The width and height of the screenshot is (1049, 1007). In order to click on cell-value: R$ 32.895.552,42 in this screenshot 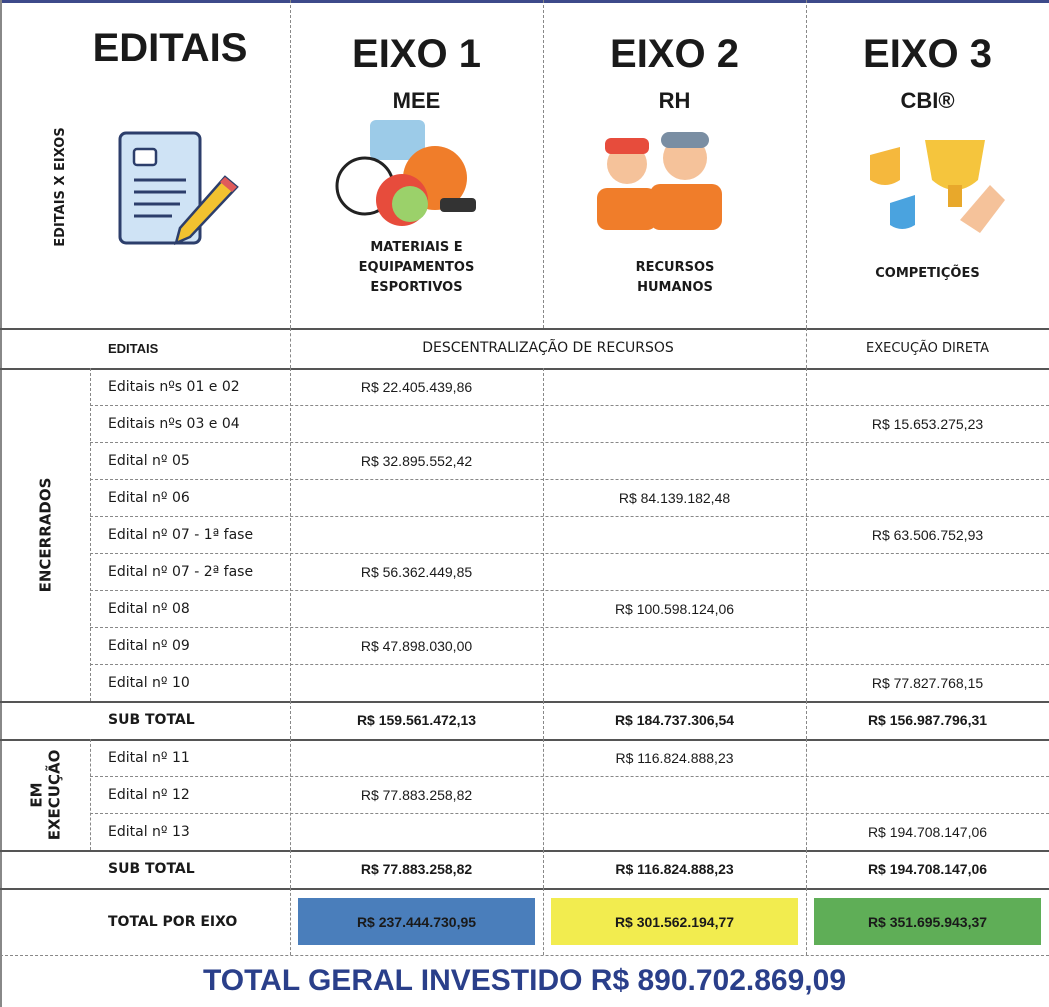, I will do `click(416, 460)`.